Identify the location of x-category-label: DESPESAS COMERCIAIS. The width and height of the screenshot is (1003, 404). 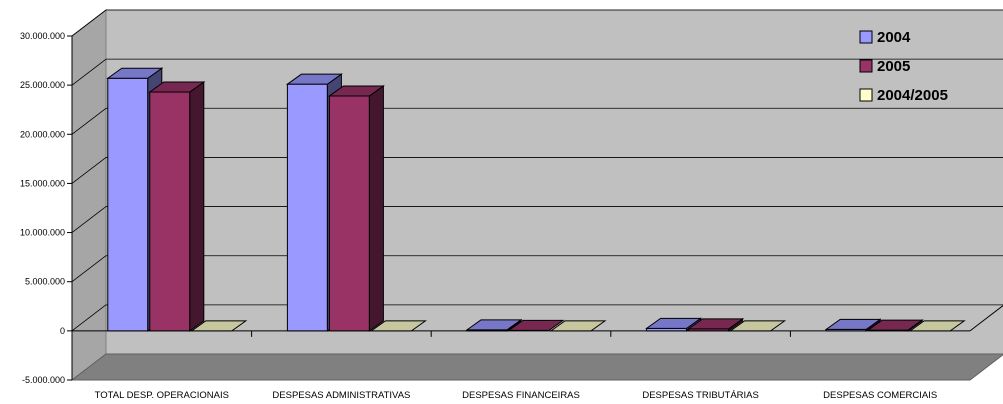
(880, 395).